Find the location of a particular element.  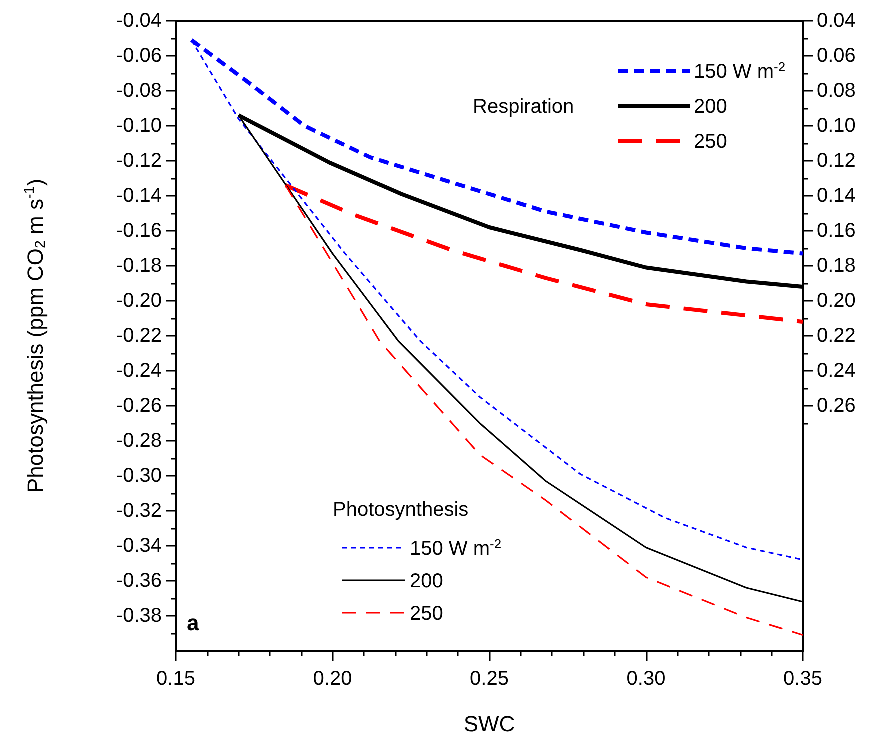

y-tick-label: -0.38 is located at coordinates (139, 616).